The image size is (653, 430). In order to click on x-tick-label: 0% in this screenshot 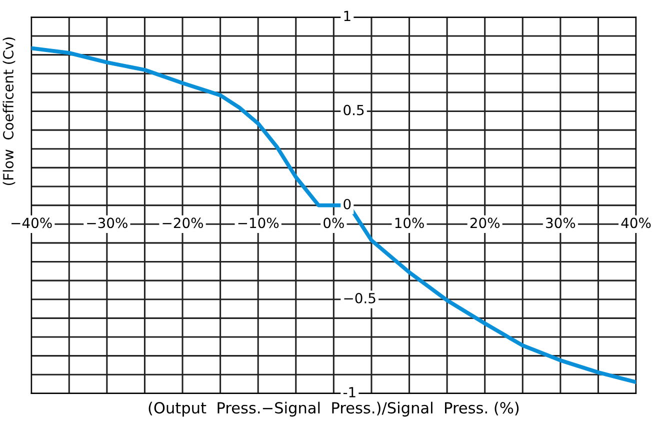, I will do `click(334, 223)`.